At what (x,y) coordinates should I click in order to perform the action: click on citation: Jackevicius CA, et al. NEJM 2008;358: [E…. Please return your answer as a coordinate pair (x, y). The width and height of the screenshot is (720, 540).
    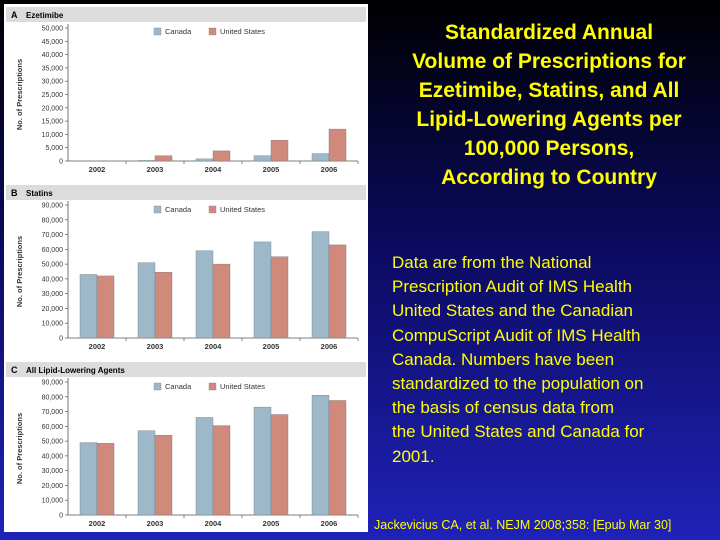
    Looking at the image, I should click on (523, 525).